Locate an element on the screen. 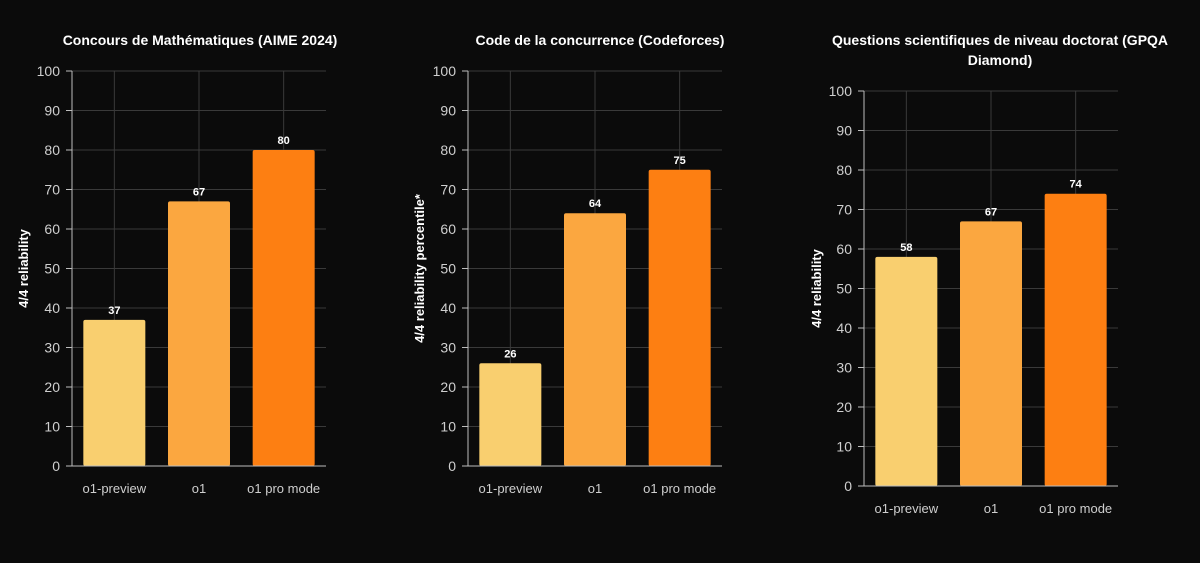  data-label: 64 is located at coordinates (595, 204).